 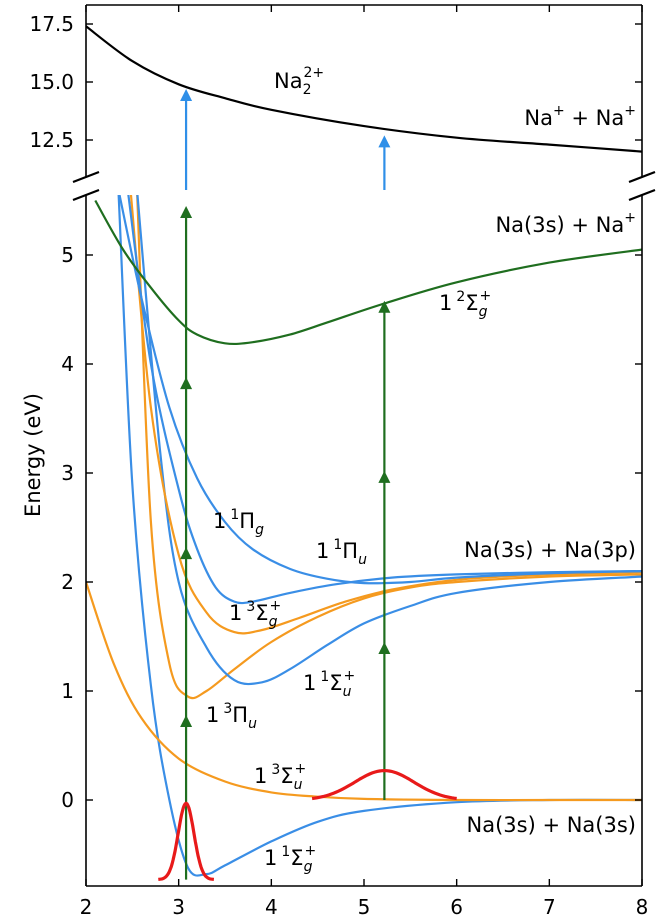 What do you see at coordinates (364, 907) in the screenshot?
I see `x-tick-label-4: 5` at bounding box center [364, 907].